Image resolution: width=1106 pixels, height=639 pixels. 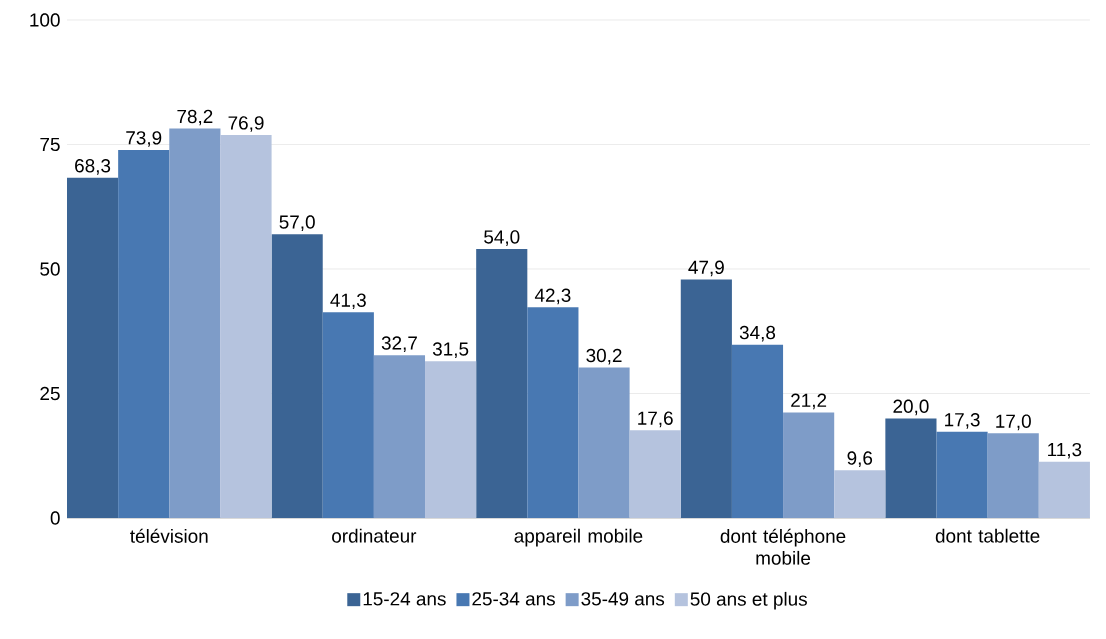 I want to click on data-label: 73,9, so click(x=144, y=139).